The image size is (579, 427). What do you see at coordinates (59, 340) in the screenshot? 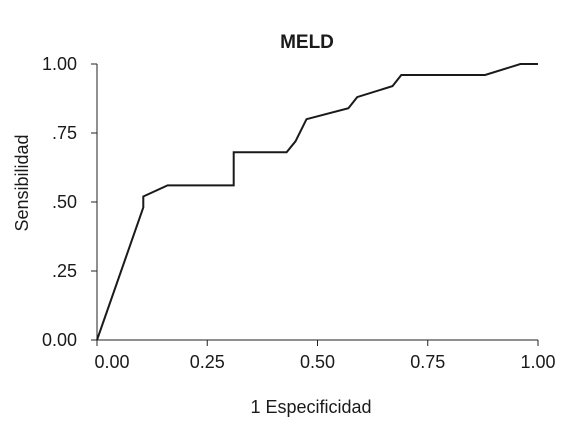
I see `y-tick-label: 0.00` at bounding box center [59, 340].